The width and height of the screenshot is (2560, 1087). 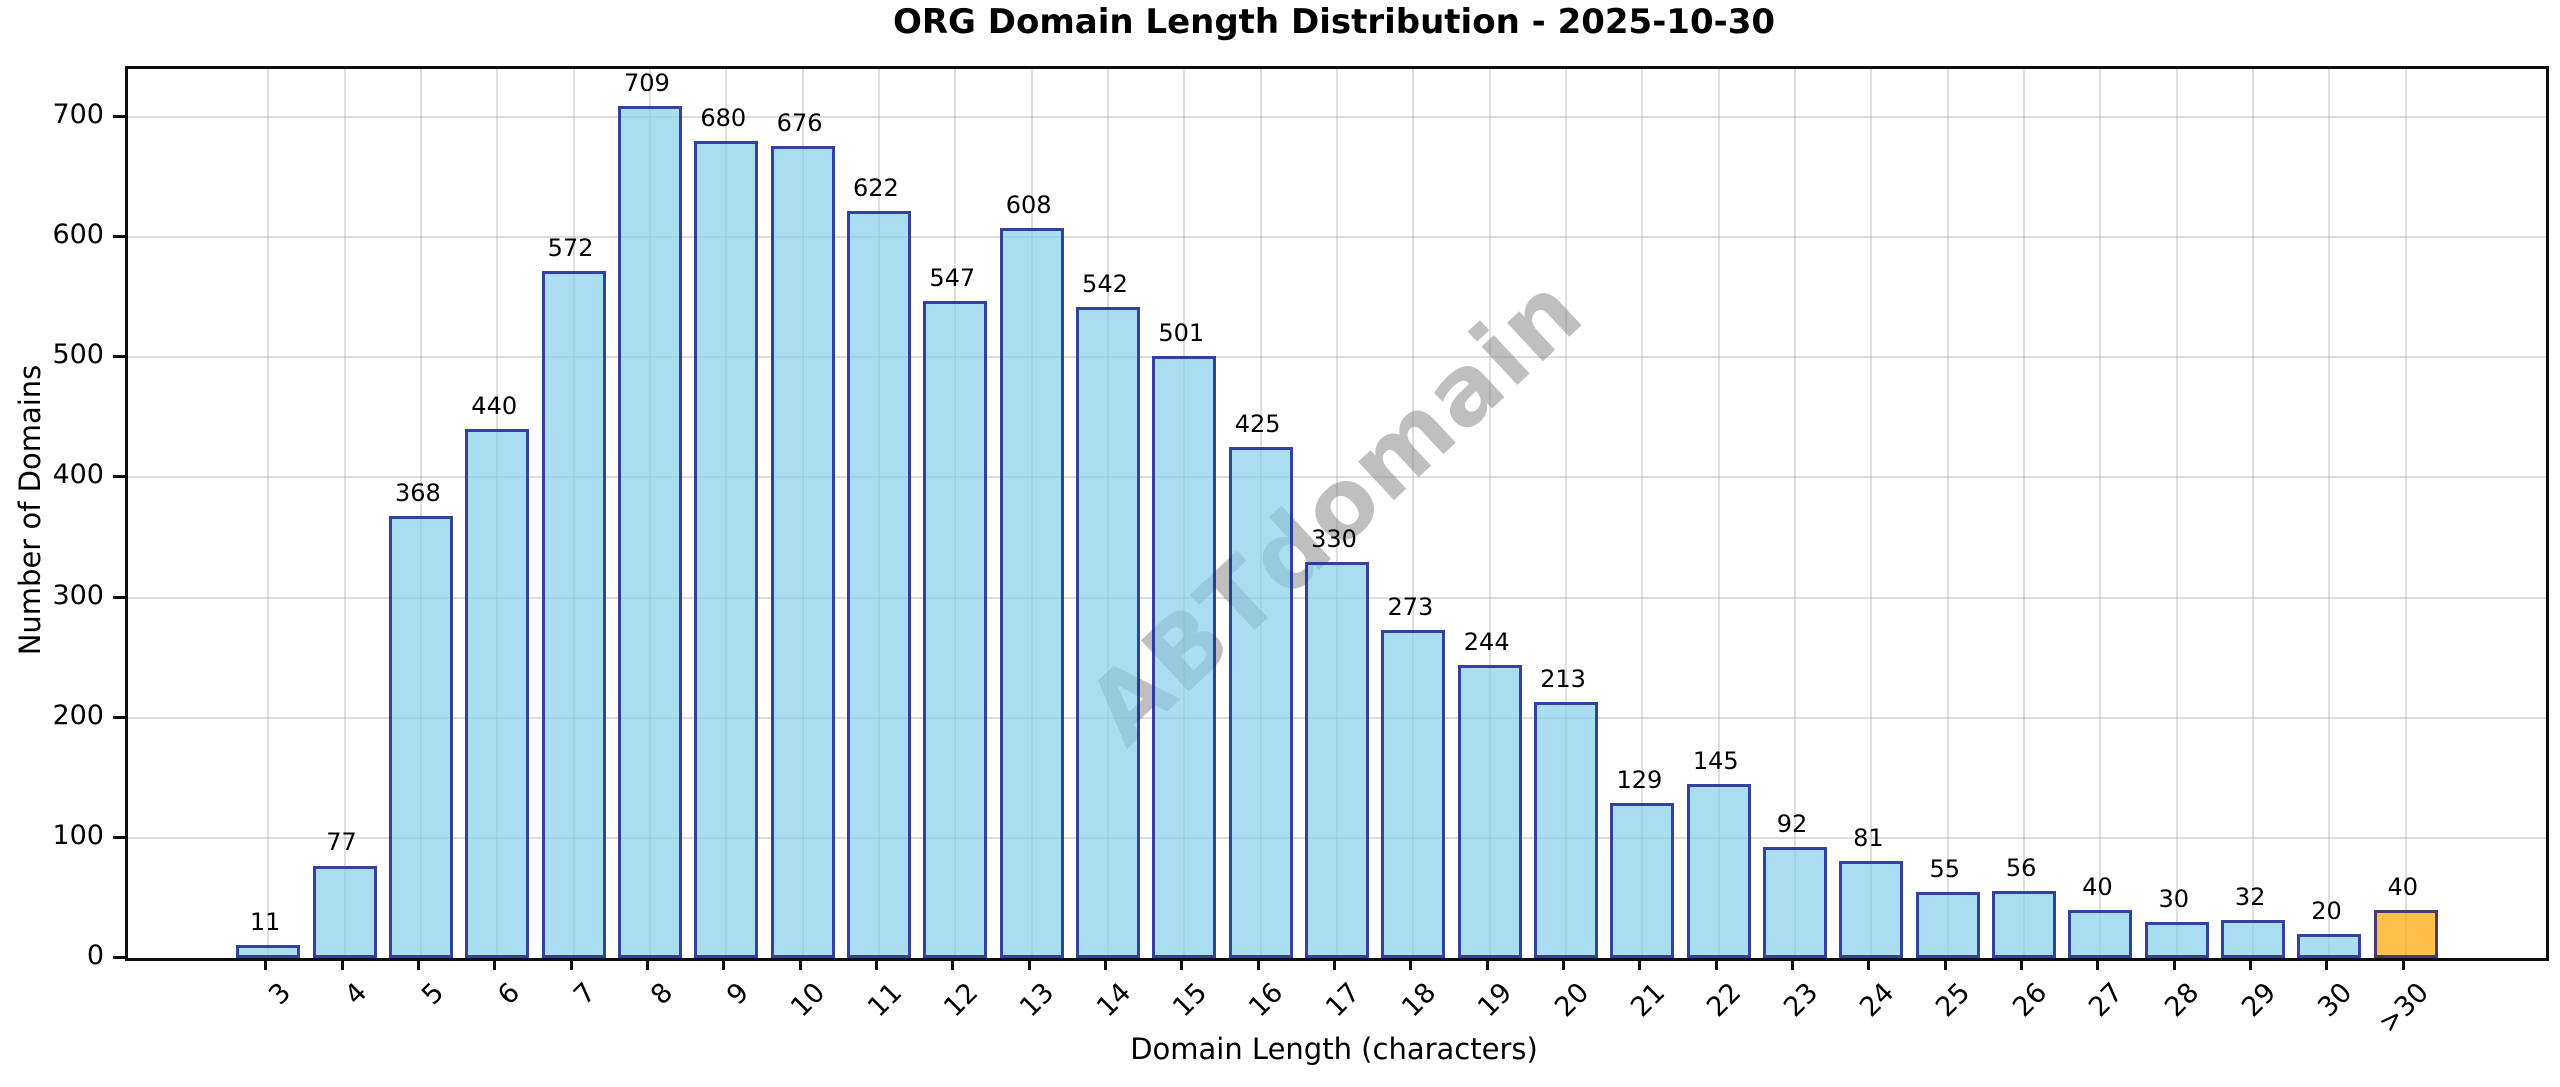 What do you see at coordinates (2250, 896) in the screenshot?
I see `bar-value-label: 32` at bounding box center [2250, 896].